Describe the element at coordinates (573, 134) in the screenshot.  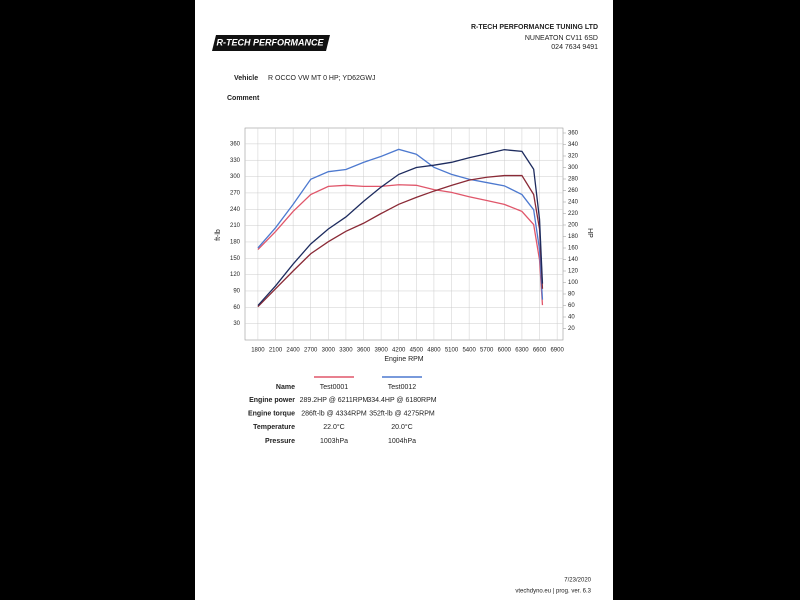
I see `y2-tick-label: 360` at that location.